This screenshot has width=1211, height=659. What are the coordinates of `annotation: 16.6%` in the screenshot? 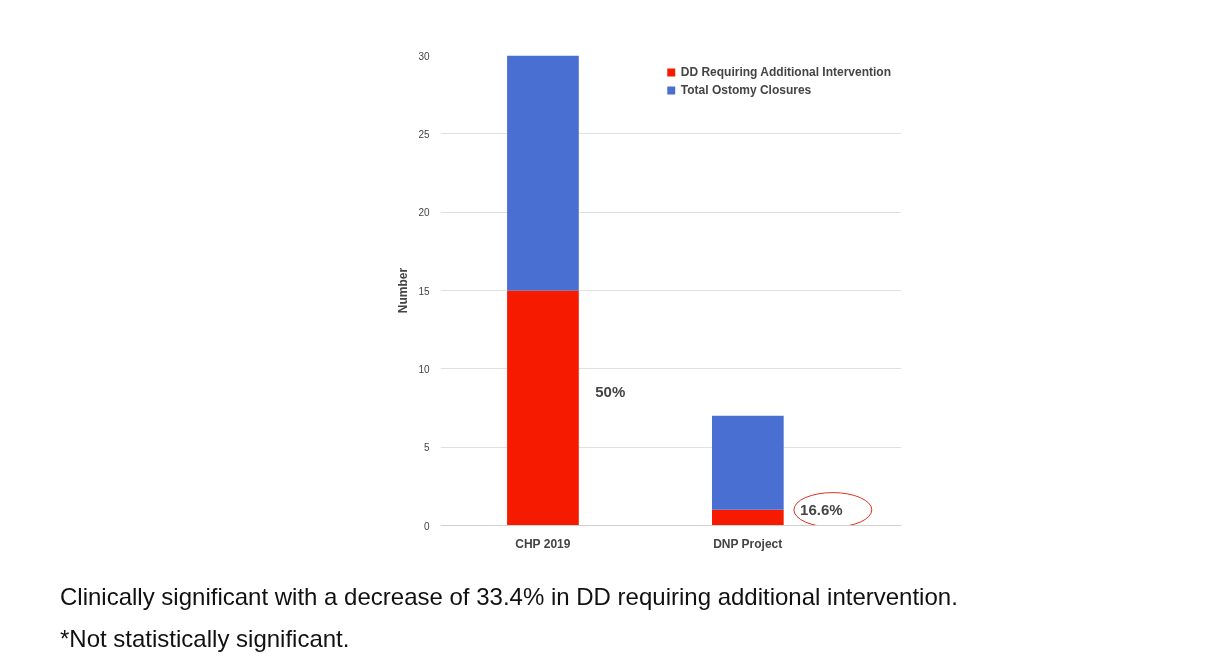 It's located at (821, 510).